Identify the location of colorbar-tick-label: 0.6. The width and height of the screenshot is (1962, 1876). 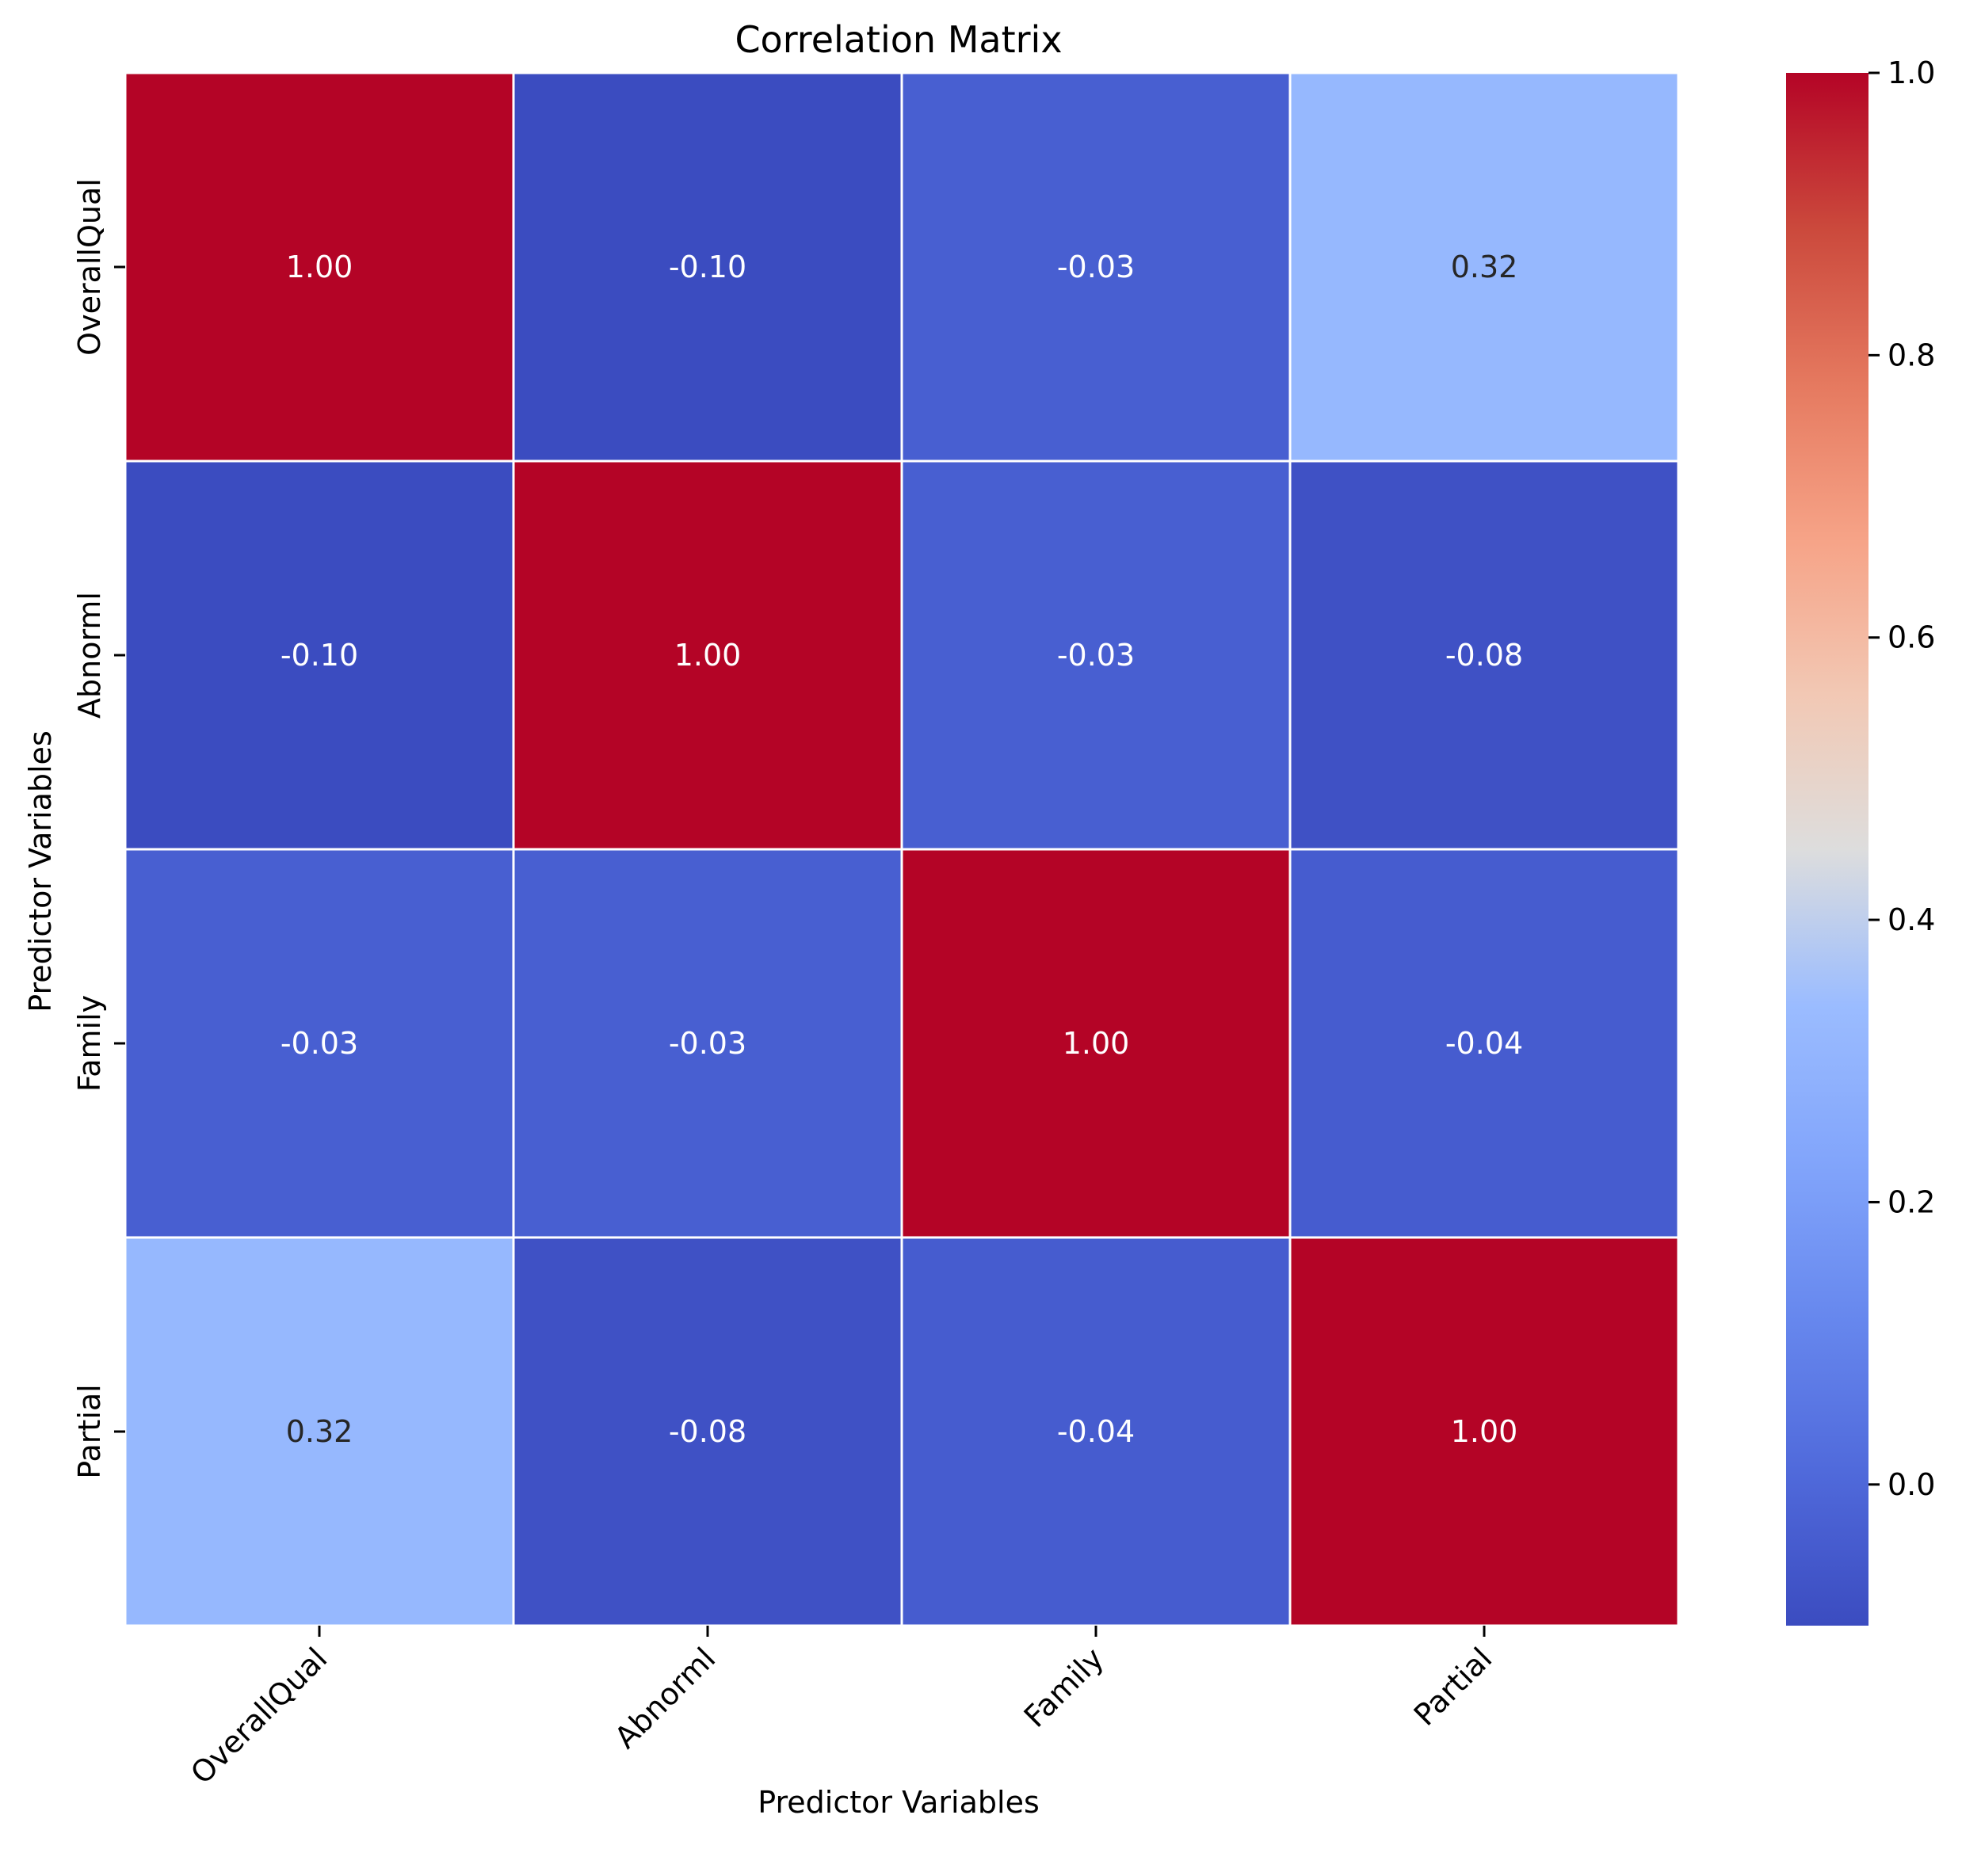
(1912, 637).